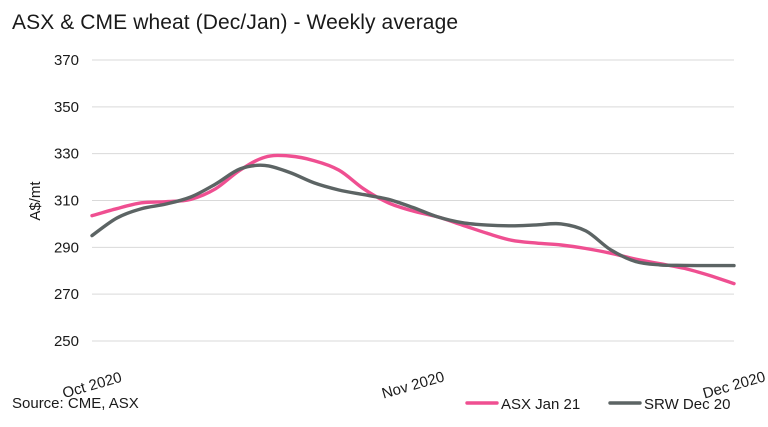  Describe the element at coordinates (66, 201) in the screenshot. I see `y-tick-label: 310` at that location.